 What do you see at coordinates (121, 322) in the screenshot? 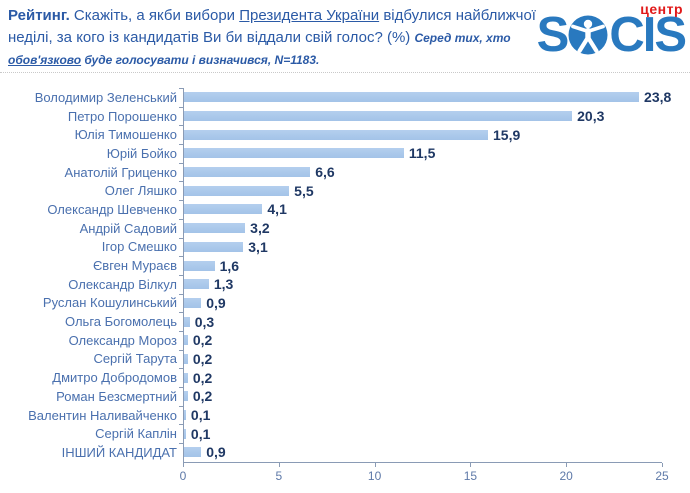
I see `candidate-label: Ольга Богомолець` at bounding box center [121, 322].